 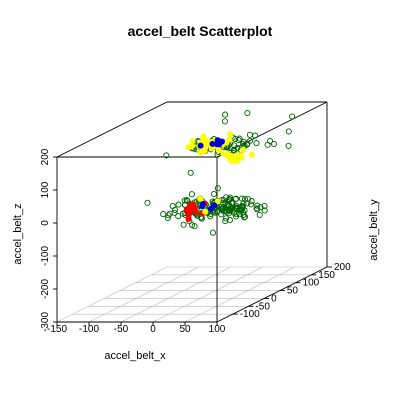 What do you see at coordinates (45, 189) in the screenshot?
I see `z-tick-label: 100` at bounding box center [45, 189].